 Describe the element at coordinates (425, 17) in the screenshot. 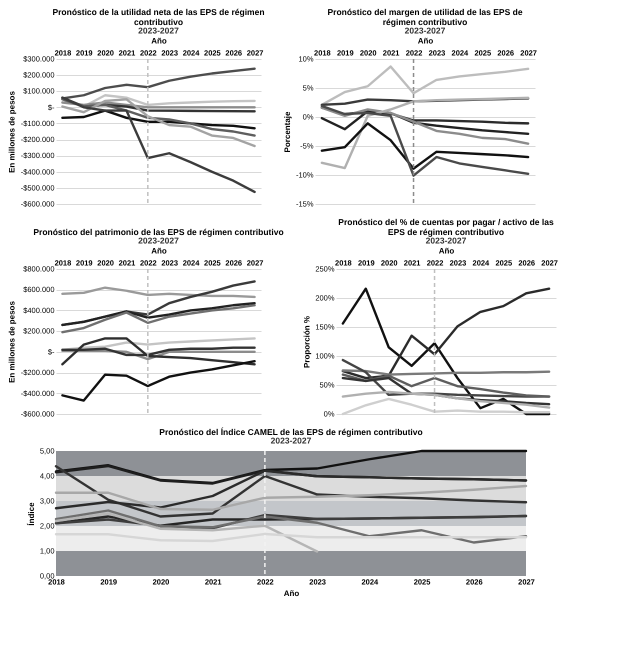

I see `chart-title: Pronóstico del margen de utilidad de las EPS de régimen contributivo` at that location.